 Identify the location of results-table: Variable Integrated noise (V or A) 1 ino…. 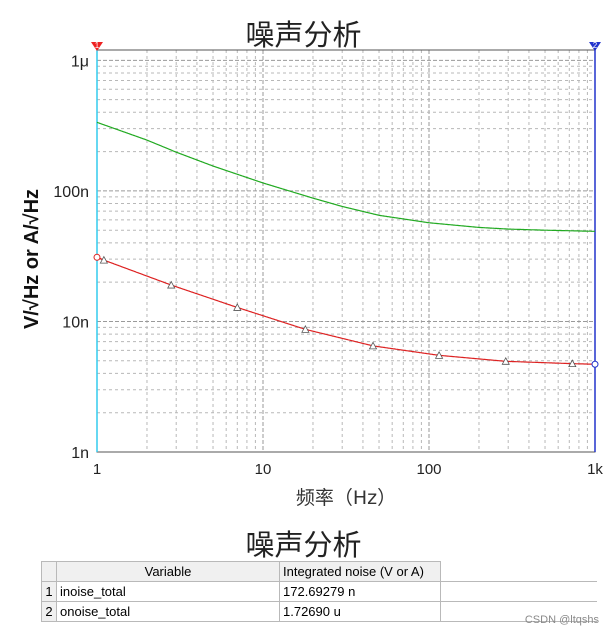
(319, 591).